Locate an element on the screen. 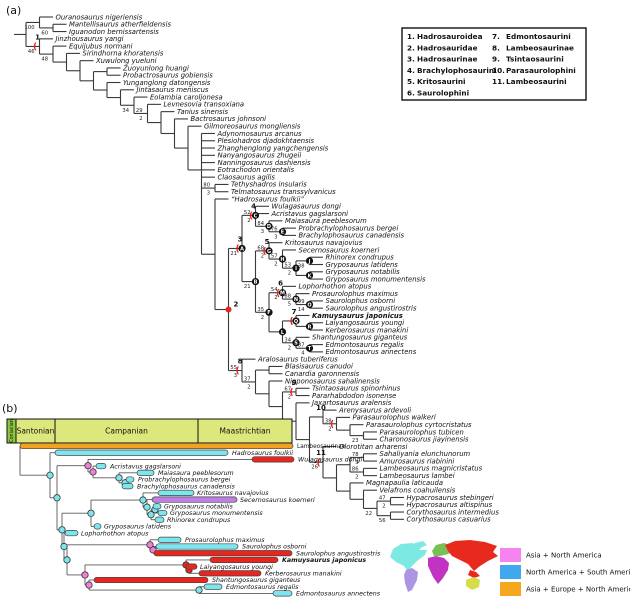 The image size is (630, 599). clade-legend-name: Hadrosaurinae is located at coordinates (447, 59).